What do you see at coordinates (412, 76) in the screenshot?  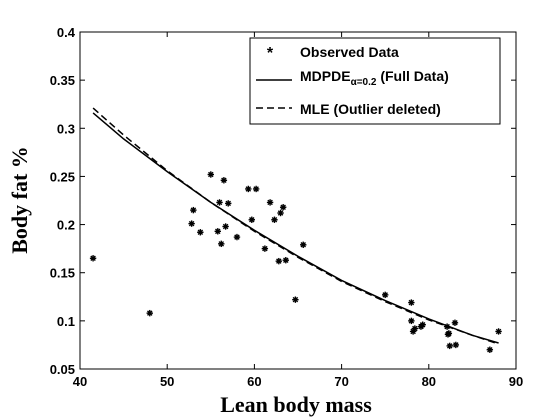 I see `legend-mdpde-suffix: (Full Data)` at bounding box center [412, 76].